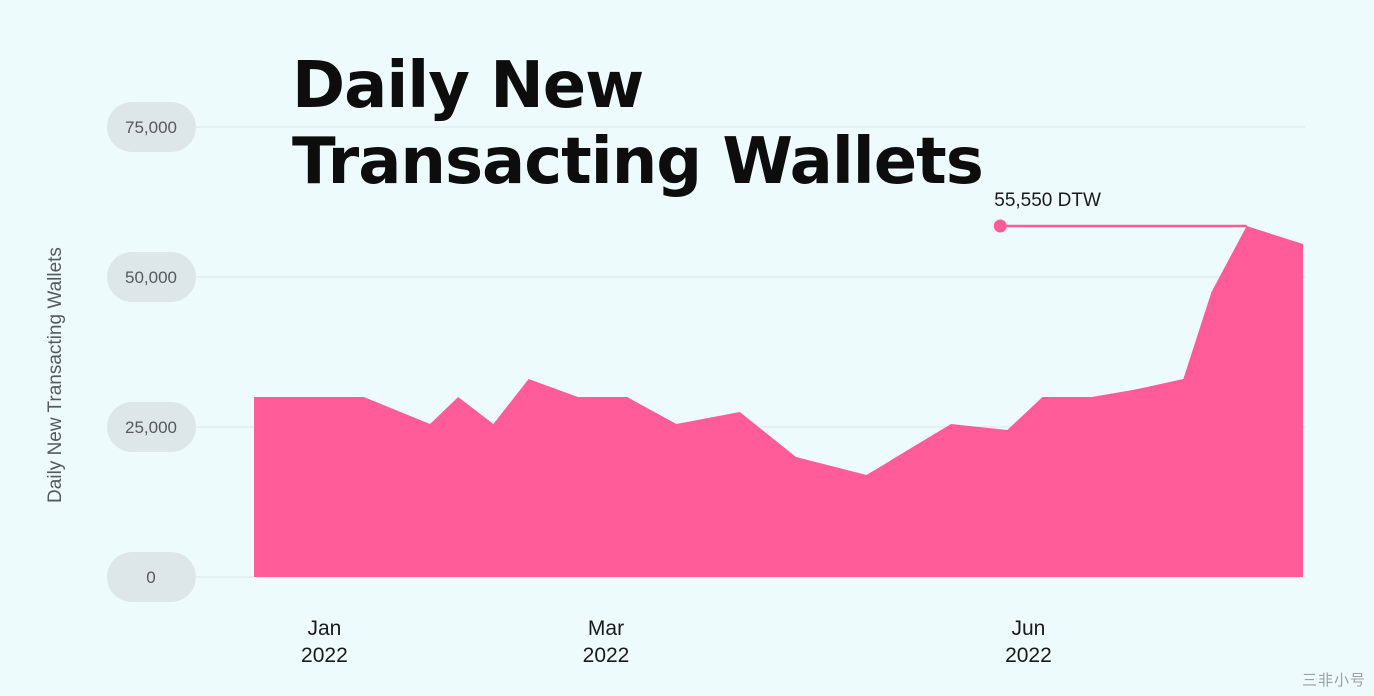  Describe the element at coordinates (1028, 655) in the screenshot. I see `x-tick-year-2: 2022` at that location.